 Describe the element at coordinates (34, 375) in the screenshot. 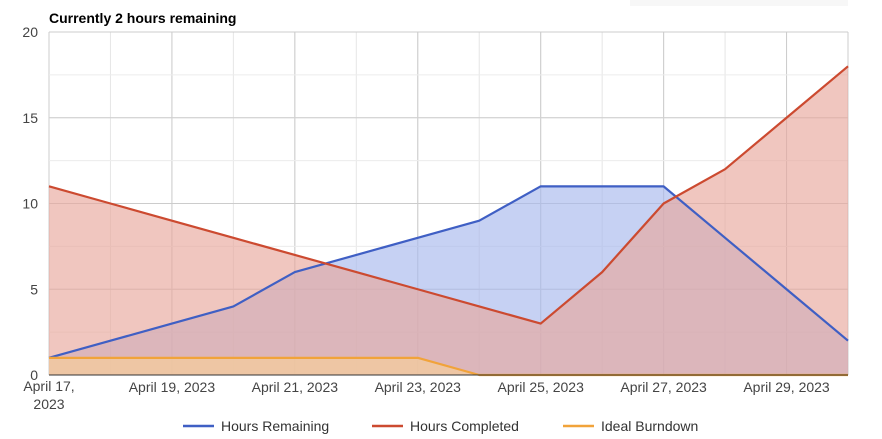

I see `y-tick-label: 0` at that location.